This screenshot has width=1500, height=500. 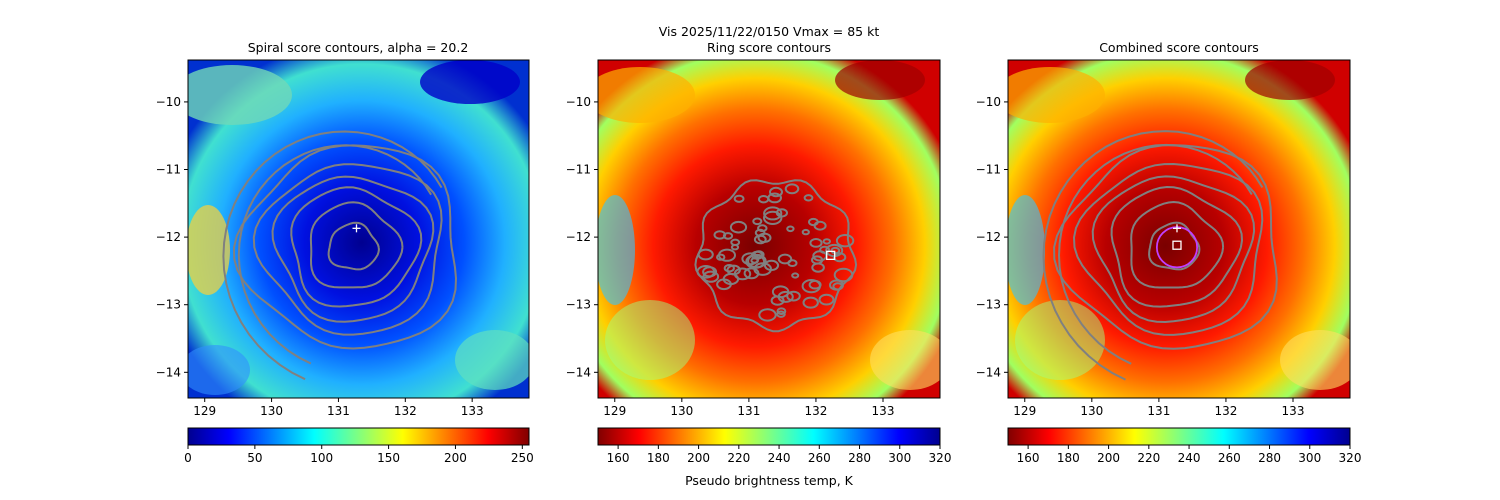 I want to click on colorbar-tick-label: 0, so click(x=188, y=458).